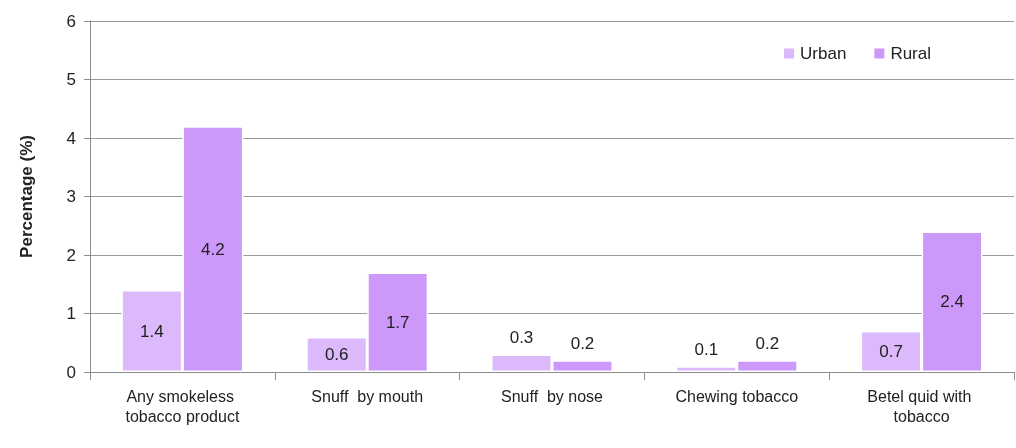  I want to click on y-tick-label: 5, so click(71, 79).